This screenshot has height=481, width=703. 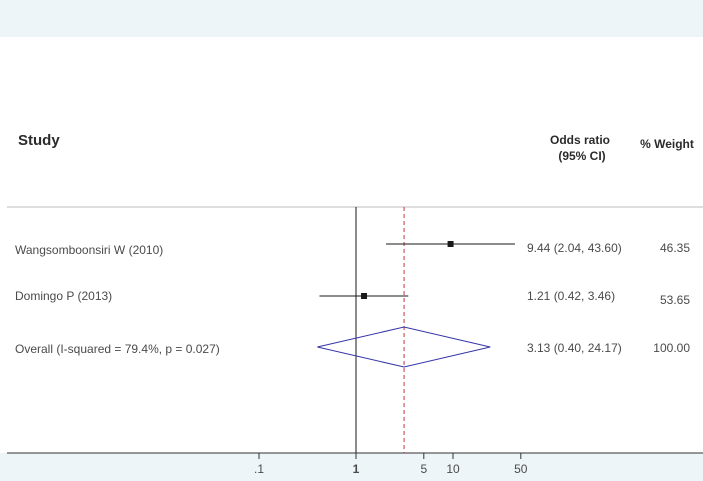 What do you see at coordinates (574, 248) in the screenshot?
I see `study-ci-text: 9.44 (2.04, 43.60)` at bounding box center [574, 248].